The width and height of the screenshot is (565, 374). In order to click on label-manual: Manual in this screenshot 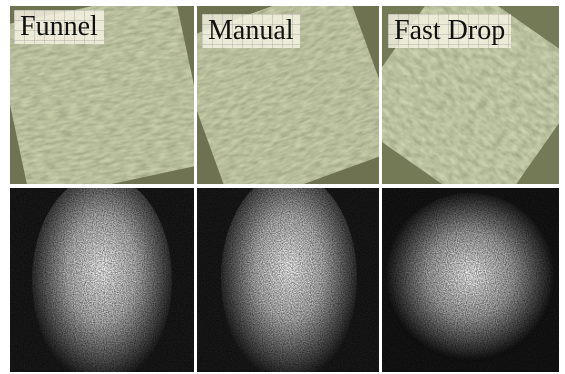, I will do `click(251, 31)`.